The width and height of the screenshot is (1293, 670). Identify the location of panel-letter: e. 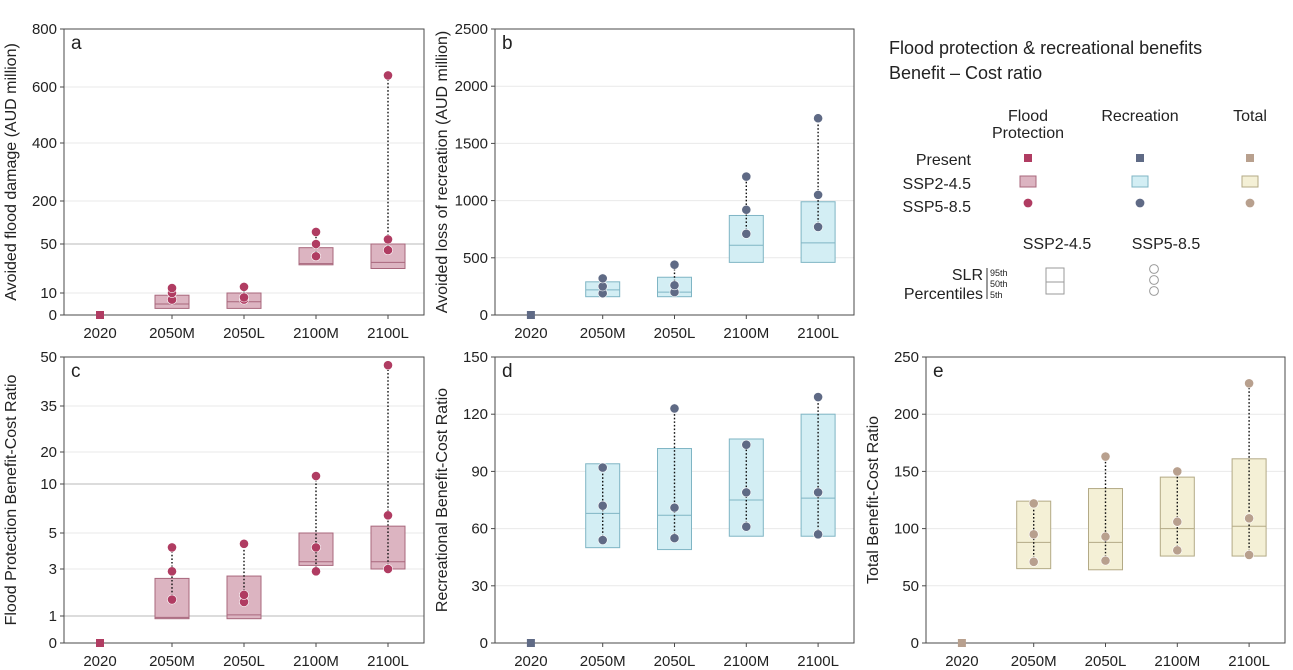
(938, 371).